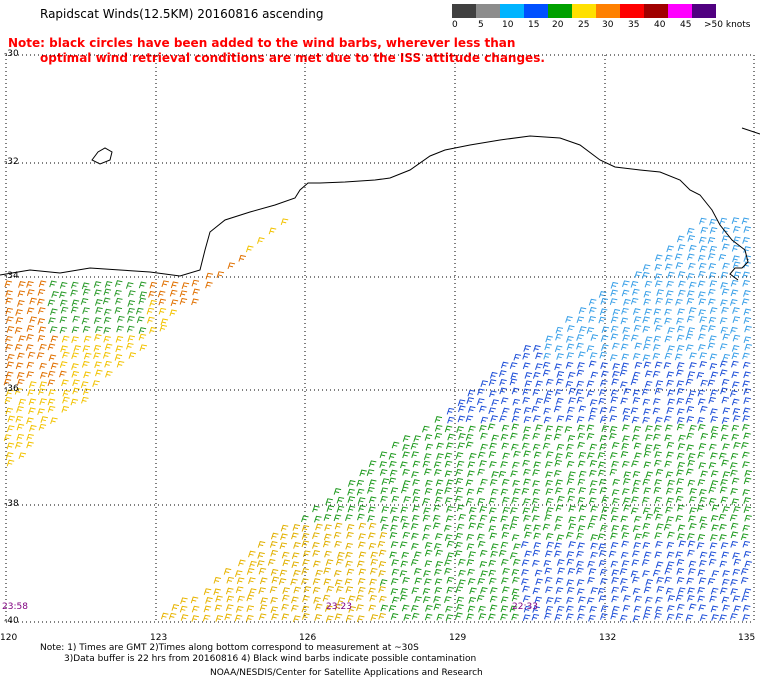  What do you see at coordinates (339, 607) in the screenshot?
I see `pass-time-label: 23:23` at bounding box center [339, 607].